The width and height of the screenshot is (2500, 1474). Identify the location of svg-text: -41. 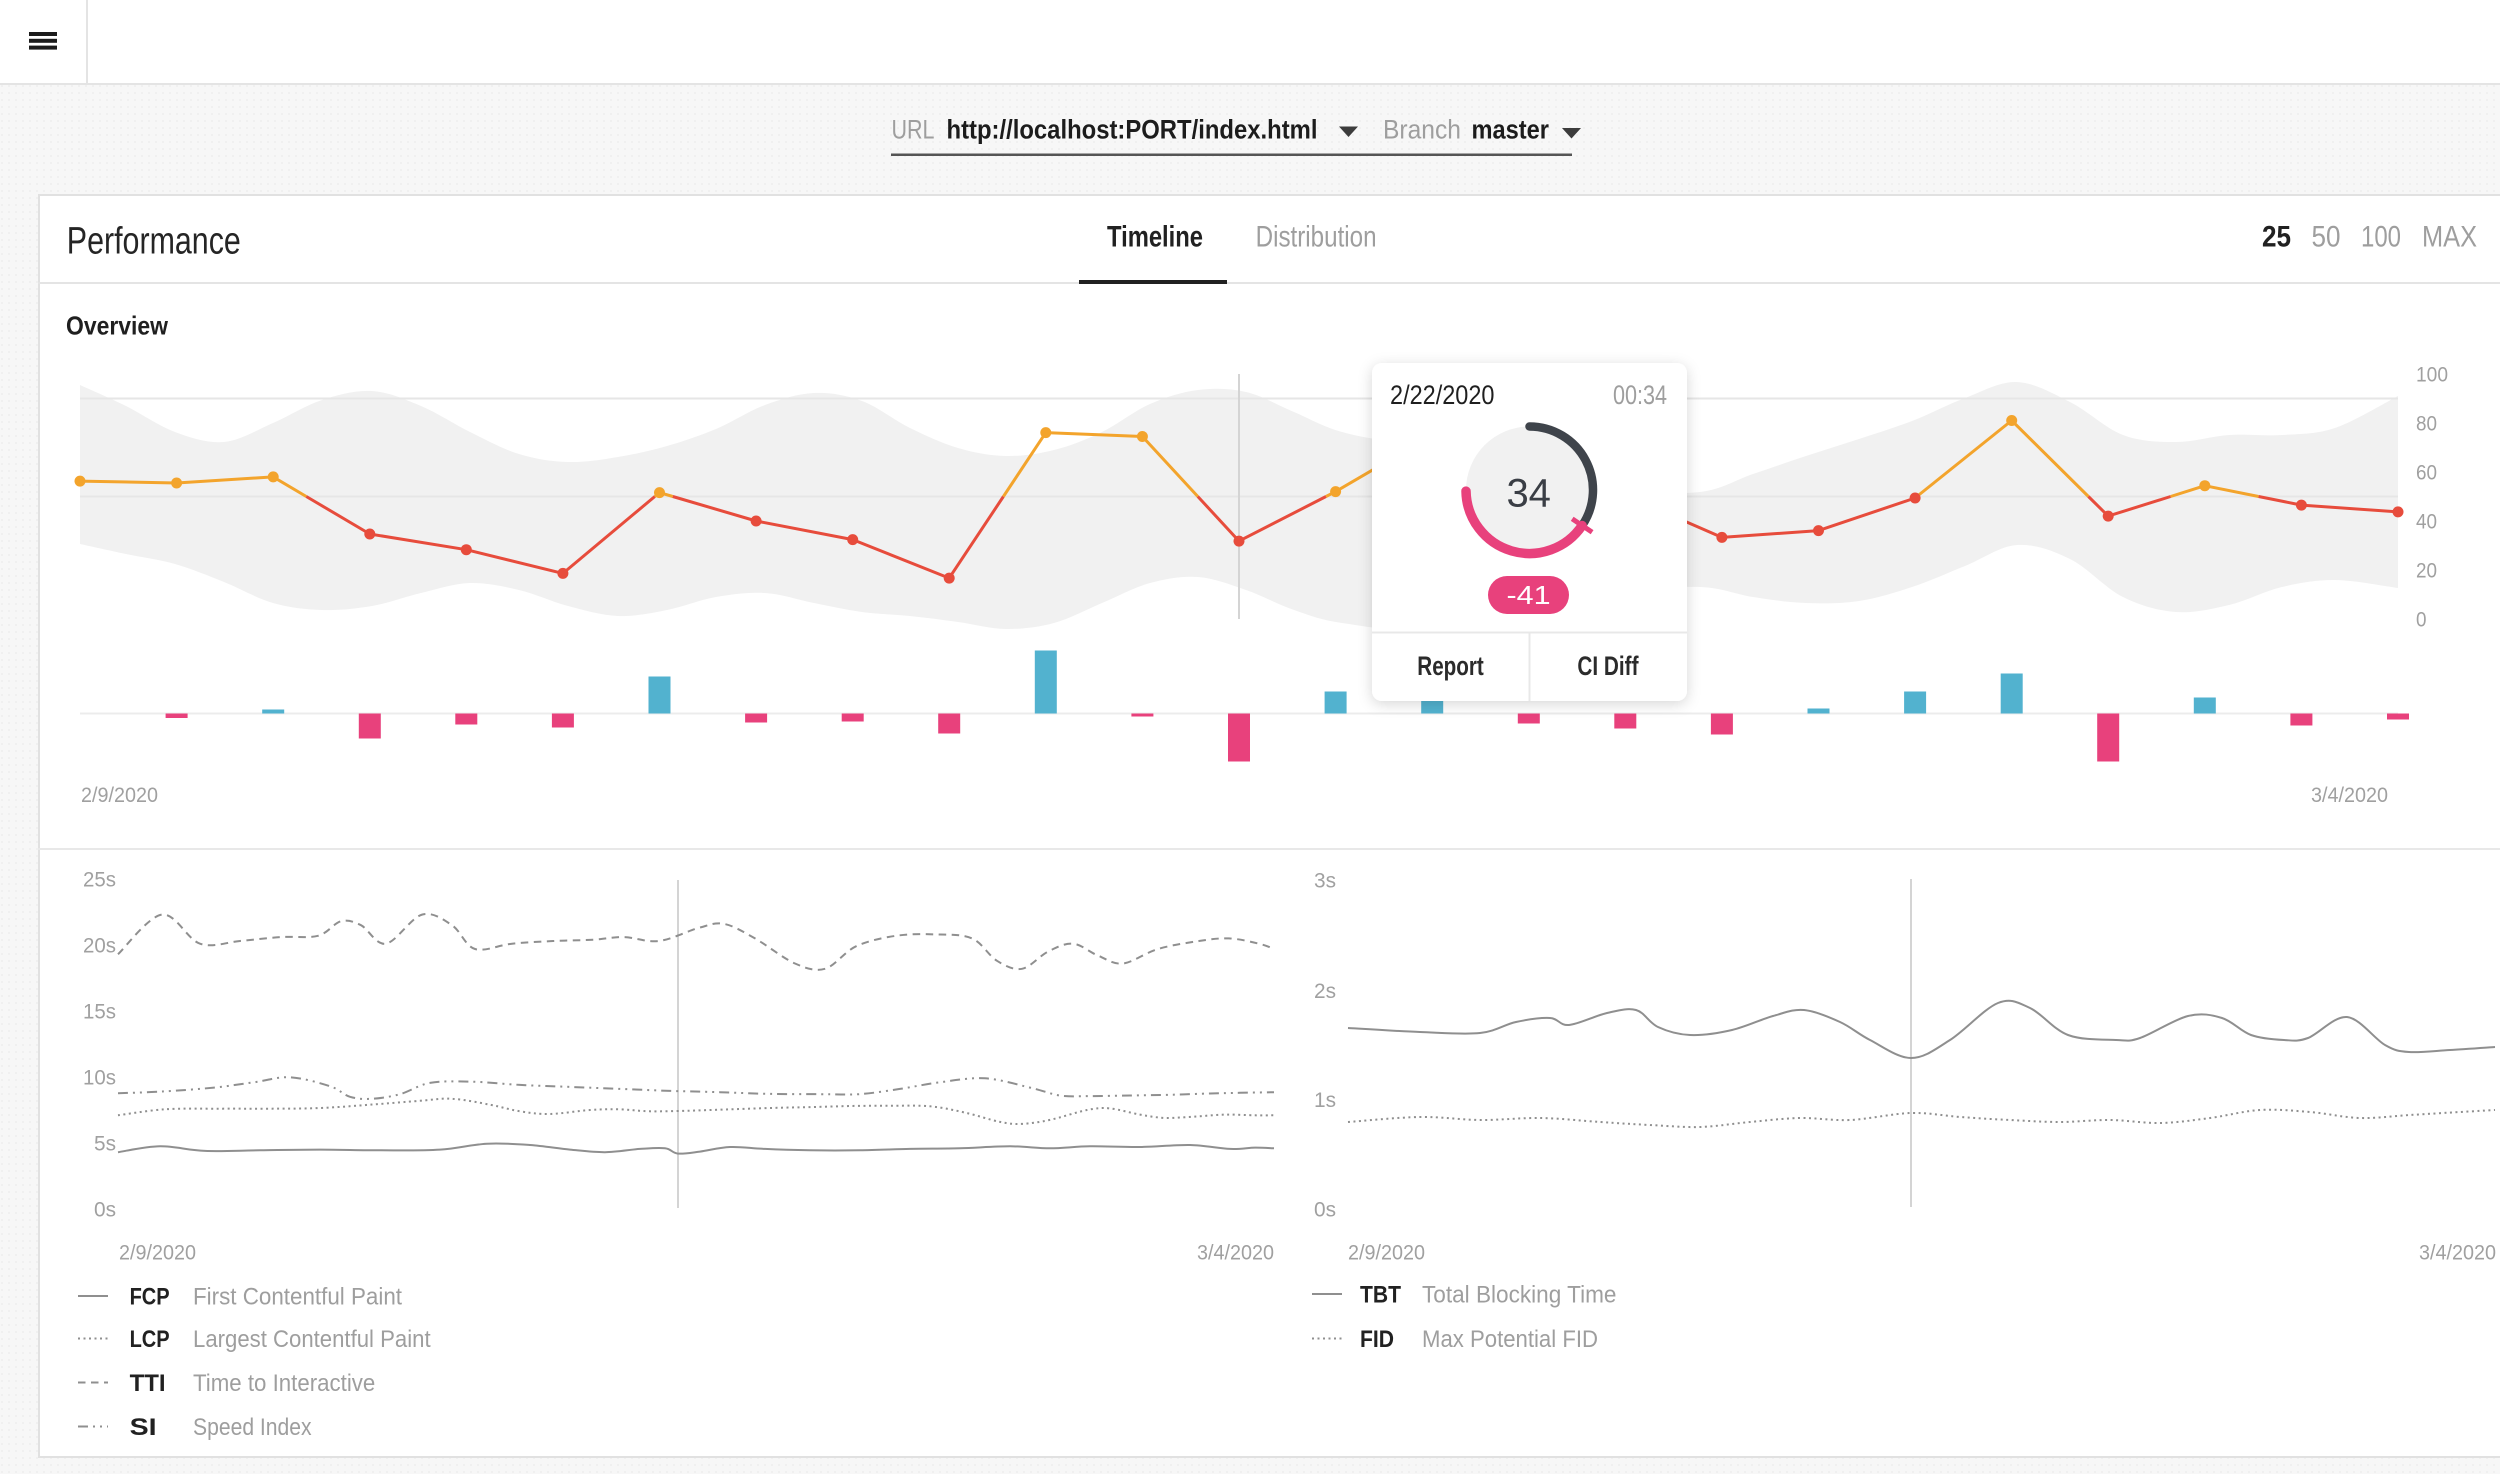
(1529, 595).